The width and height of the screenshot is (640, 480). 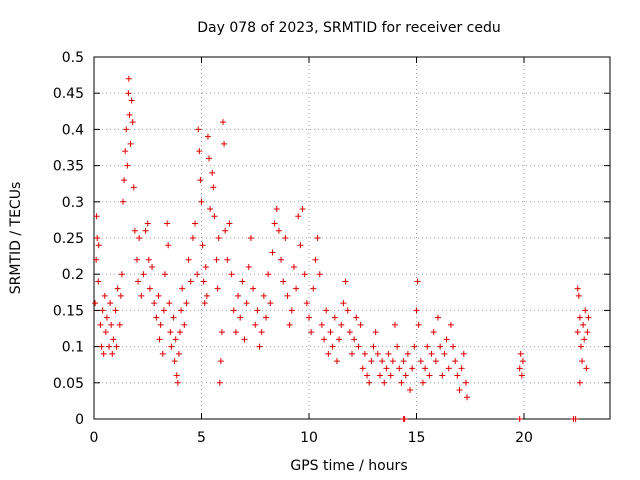 What do you see at coordinates (309, 438) in the screenshot?
I see `x-tick-label: 10` at bounding box center [309, 438].